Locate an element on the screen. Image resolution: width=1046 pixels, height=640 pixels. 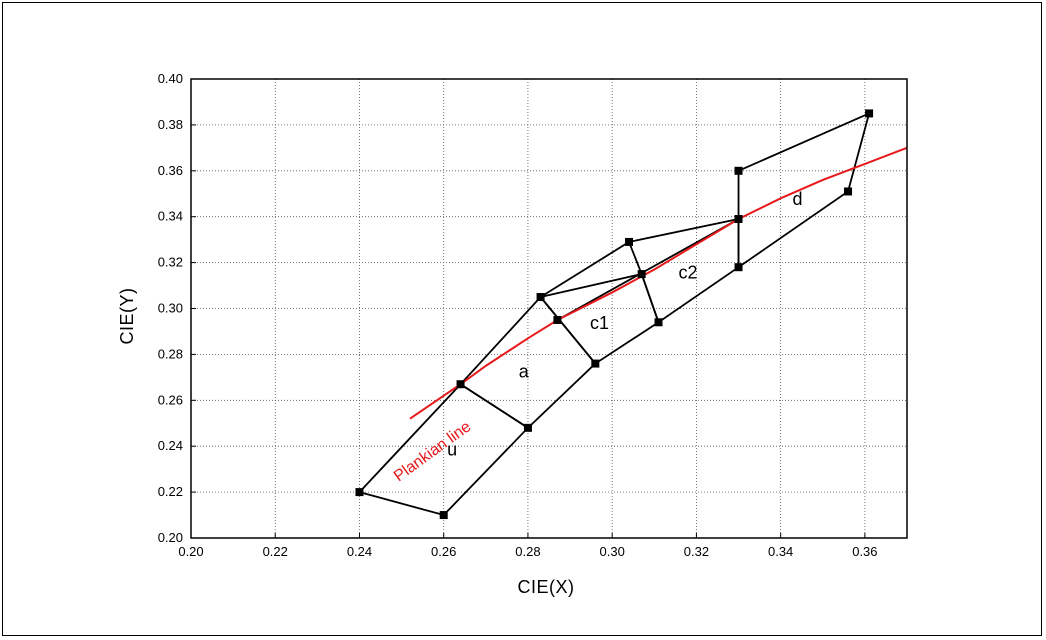
region-label-d: d is located at coordinates (797, 199).